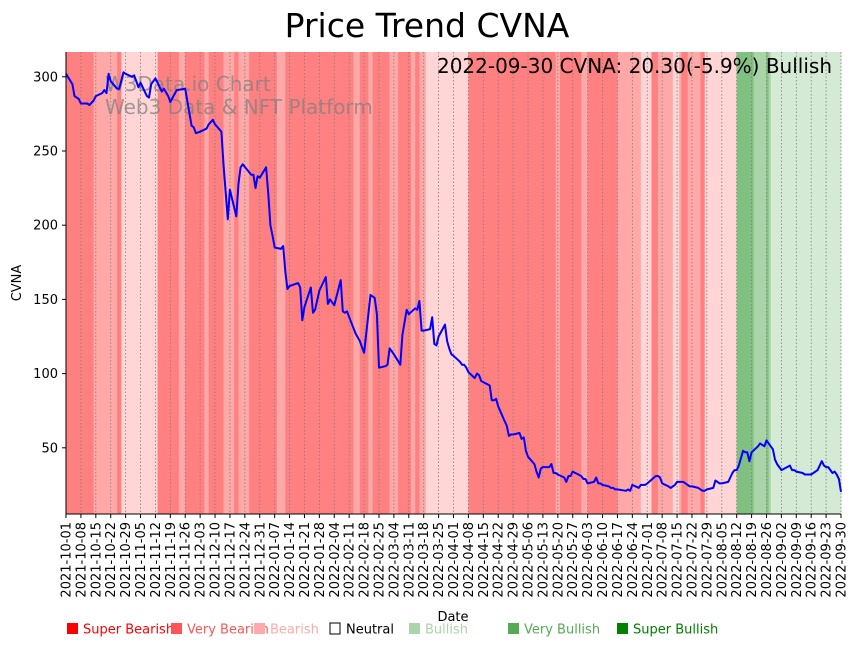  I want to click on x-tick-label: 2022-05-20, so click(558, 560).